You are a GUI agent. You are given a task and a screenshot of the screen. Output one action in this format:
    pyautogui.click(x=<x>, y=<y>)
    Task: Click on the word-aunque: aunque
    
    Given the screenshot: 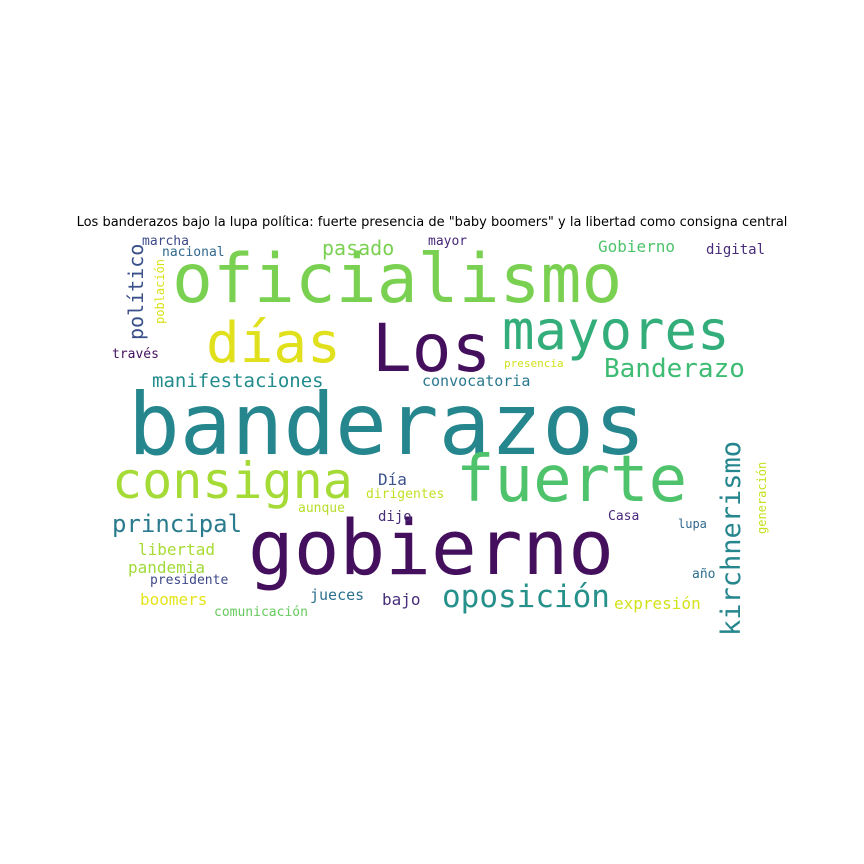 What is the action you would take?
    pyautogui.click(x=321, y=508)
    